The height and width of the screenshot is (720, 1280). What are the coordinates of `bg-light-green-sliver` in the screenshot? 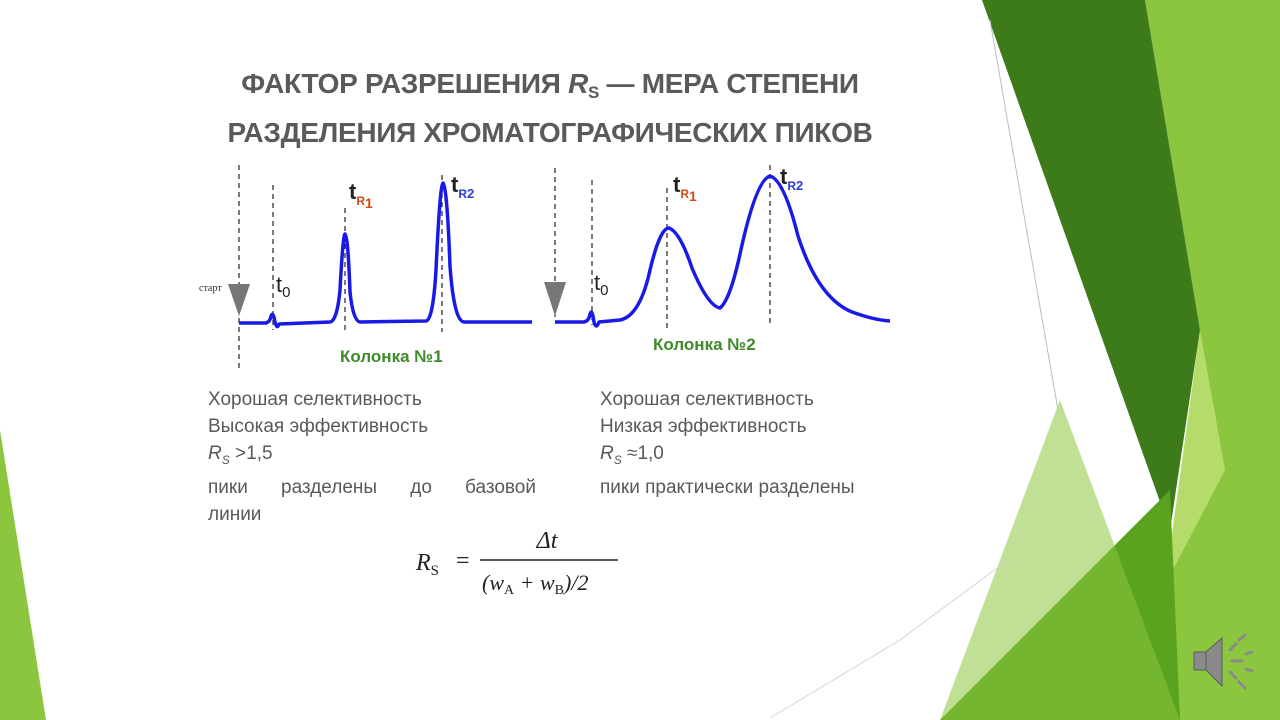 It's located at (1195, 457).